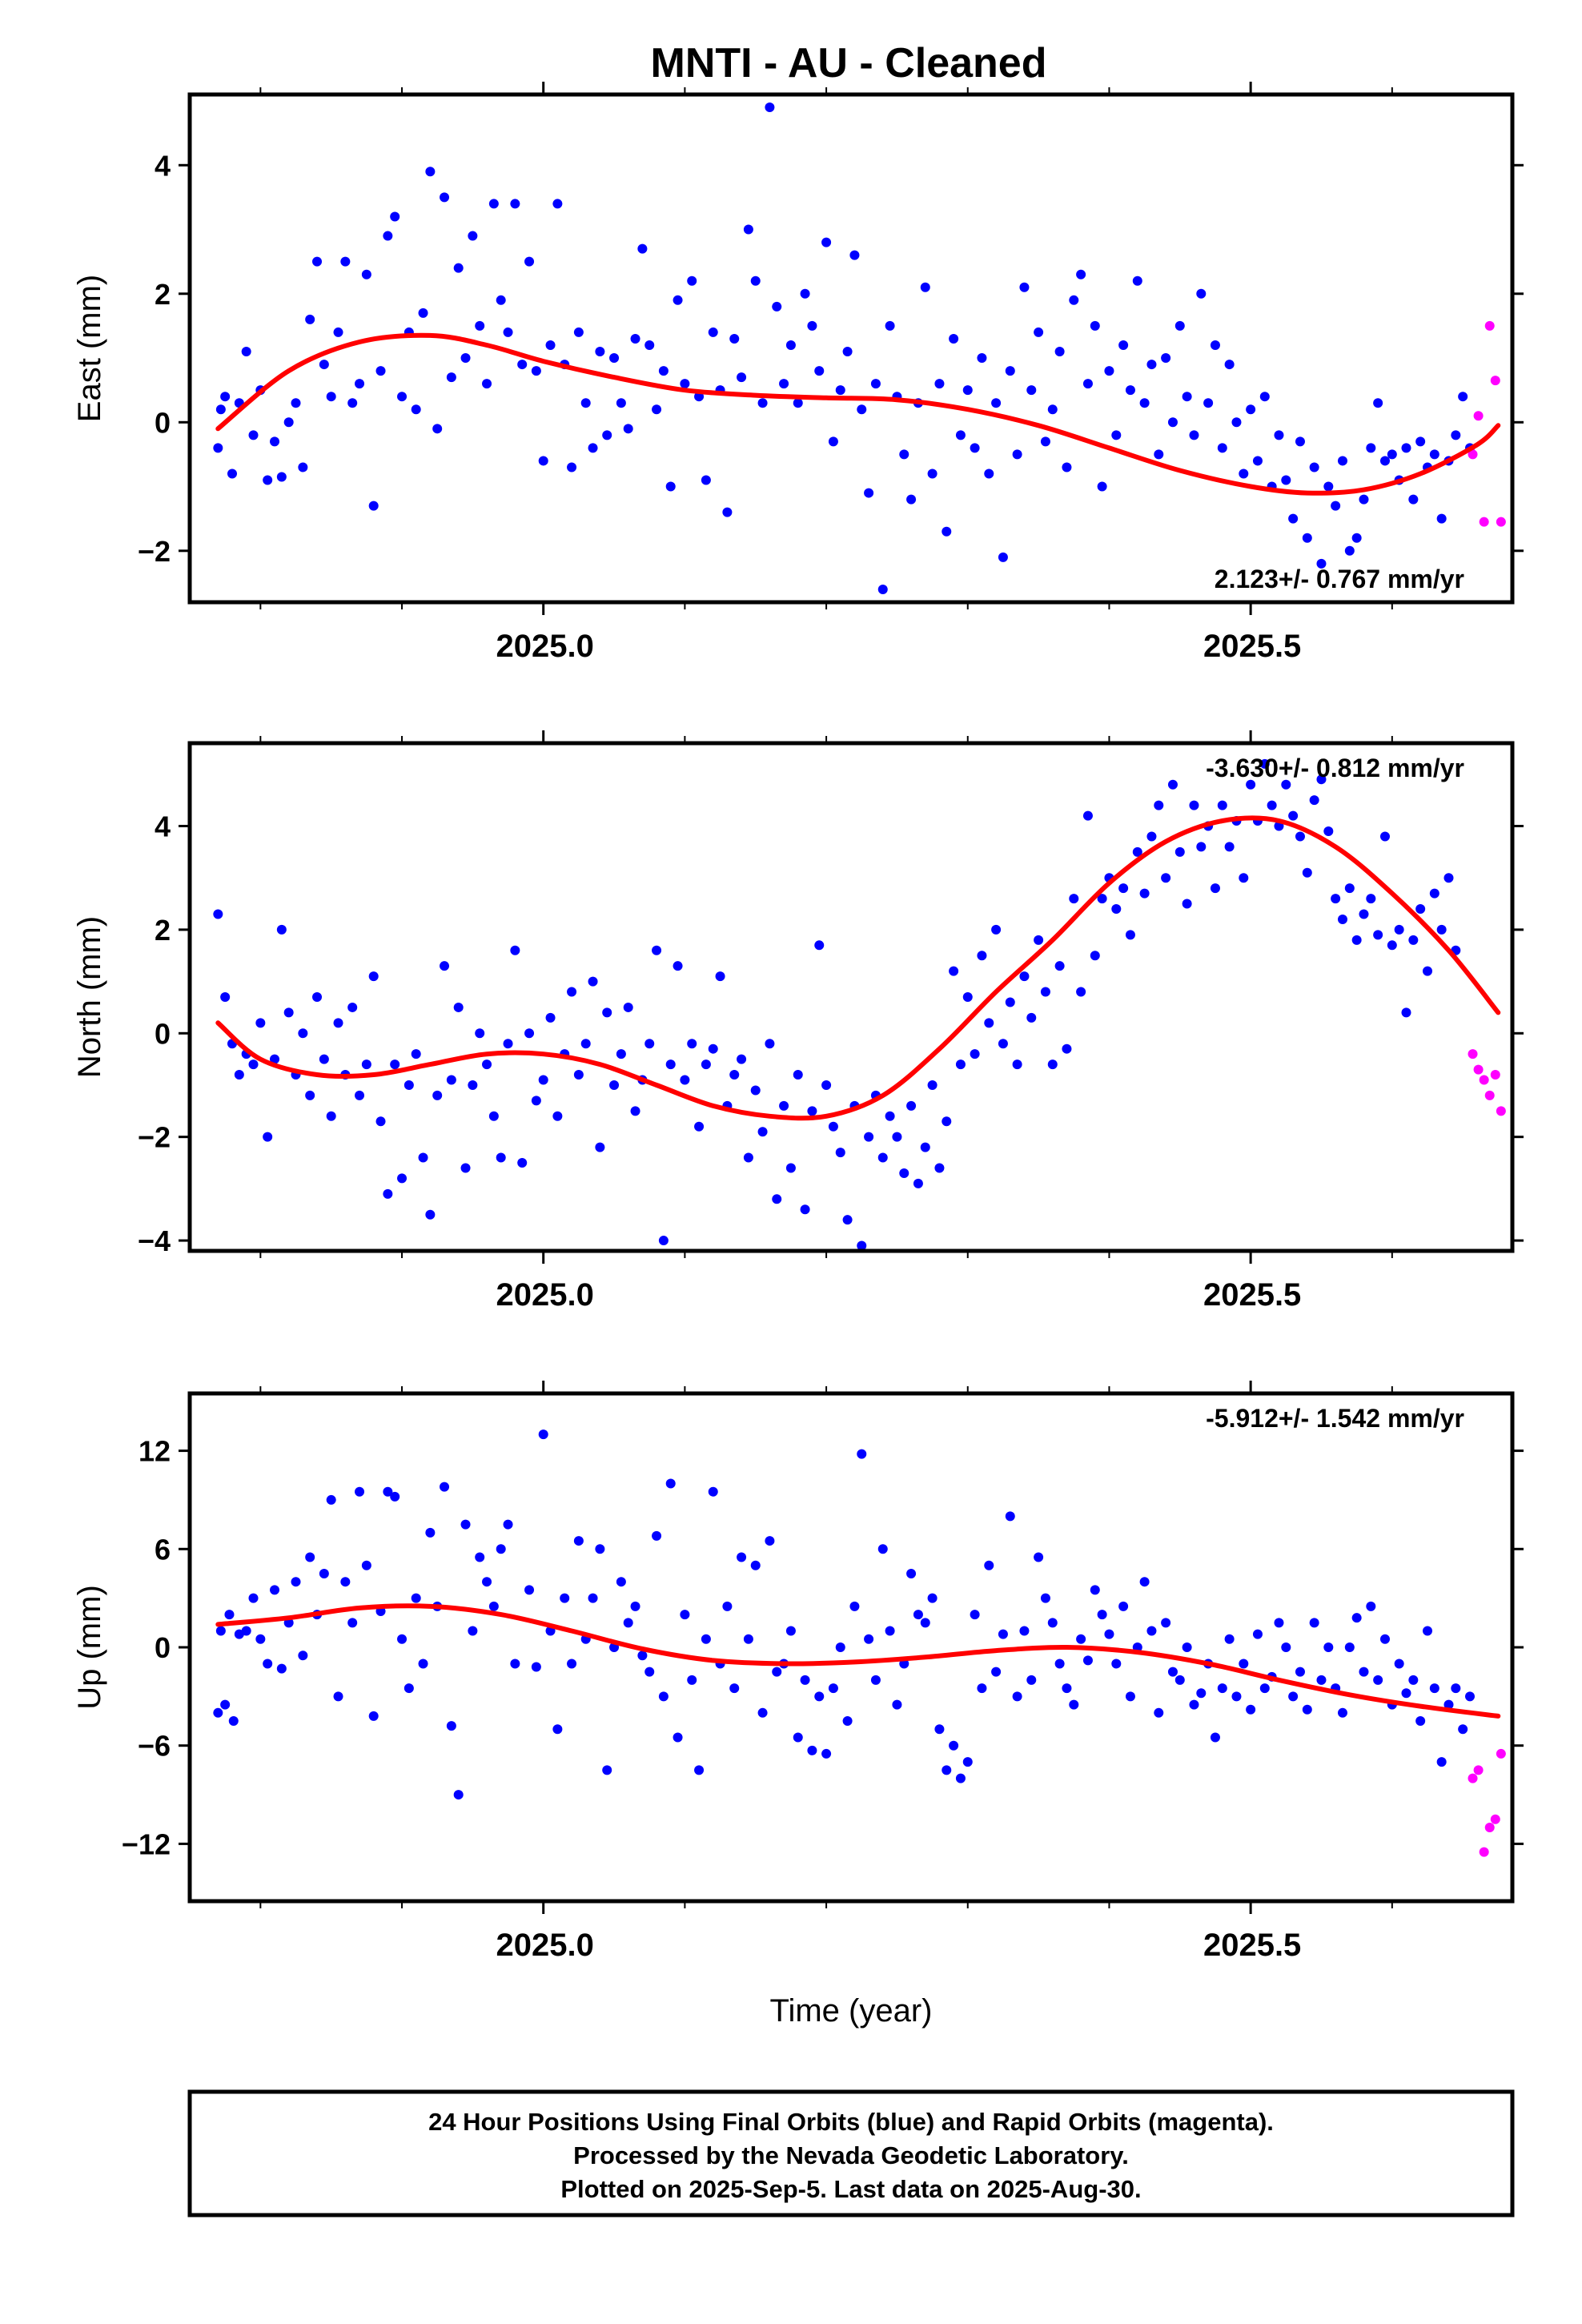 This screenshot has width=1582, height=2324. I want to click on east-ytick-label: −2, so click(154, 551).